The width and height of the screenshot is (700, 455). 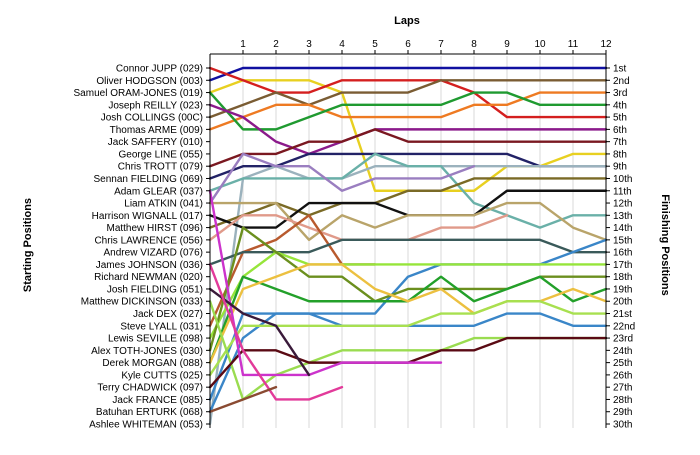 I want to click on x-tick-label: 1, so click(x=243, y=44).